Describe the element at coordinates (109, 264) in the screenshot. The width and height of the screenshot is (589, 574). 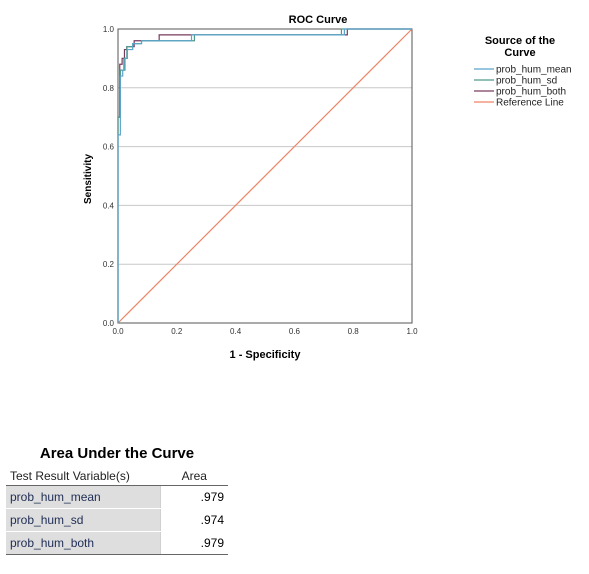
I see `y-tick-label: 0.2` at that location.